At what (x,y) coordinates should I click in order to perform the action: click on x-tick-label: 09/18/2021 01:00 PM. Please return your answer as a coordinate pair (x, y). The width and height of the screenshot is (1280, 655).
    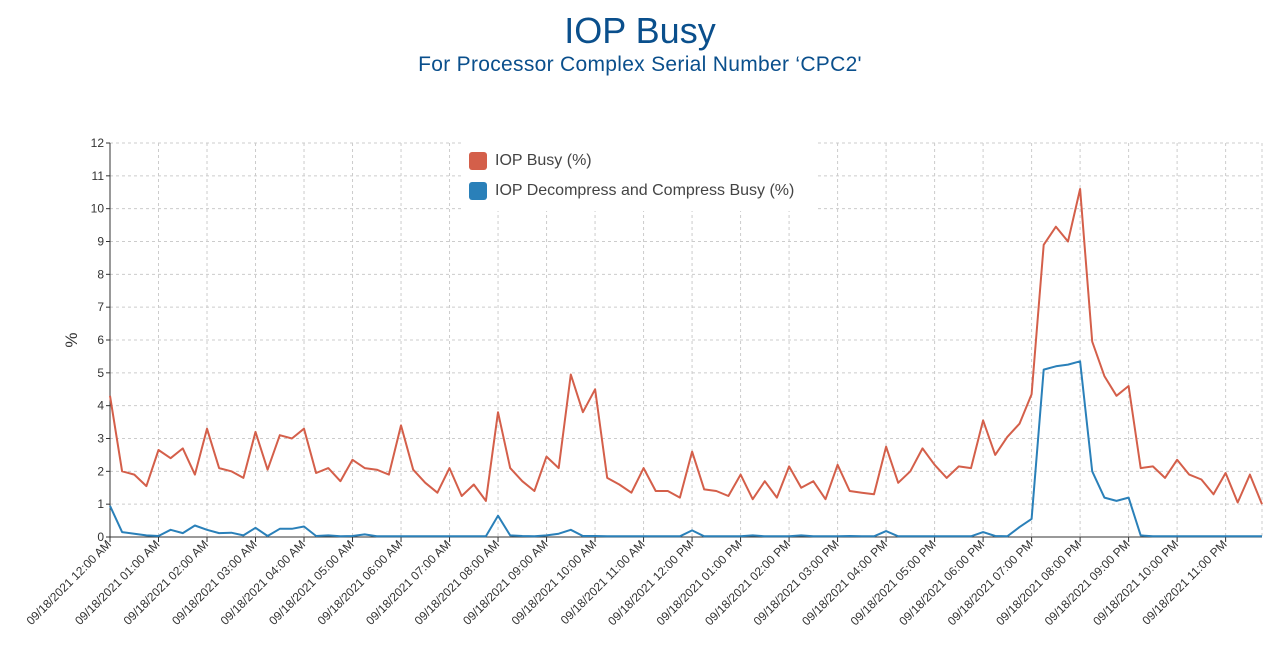
    Looking at the image, I should click on (699, 582).